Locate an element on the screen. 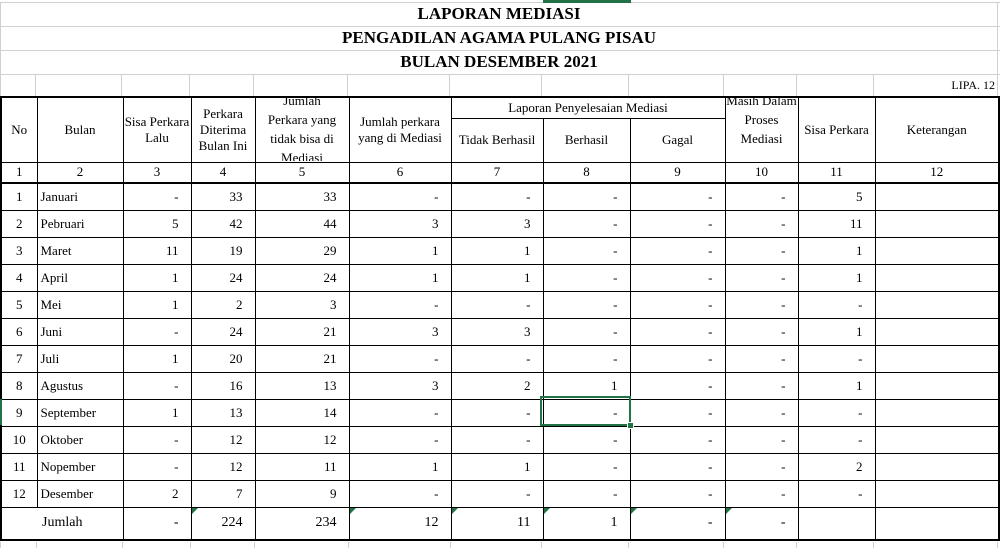 The image size is (1000, 548). column-number-cell: 5 is located at coordinates (302, 172).